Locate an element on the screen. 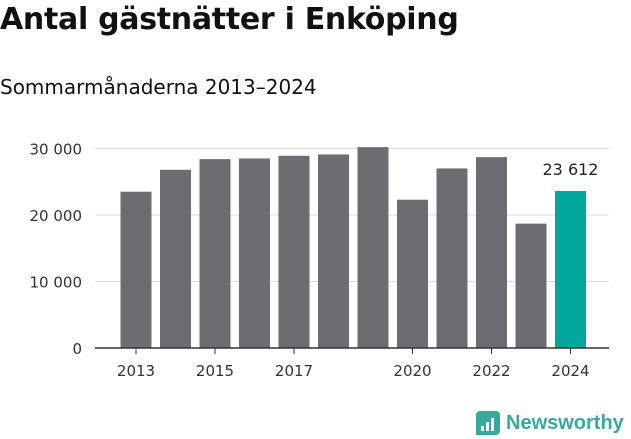  bar-2015 is located at coordinates (215, 253).